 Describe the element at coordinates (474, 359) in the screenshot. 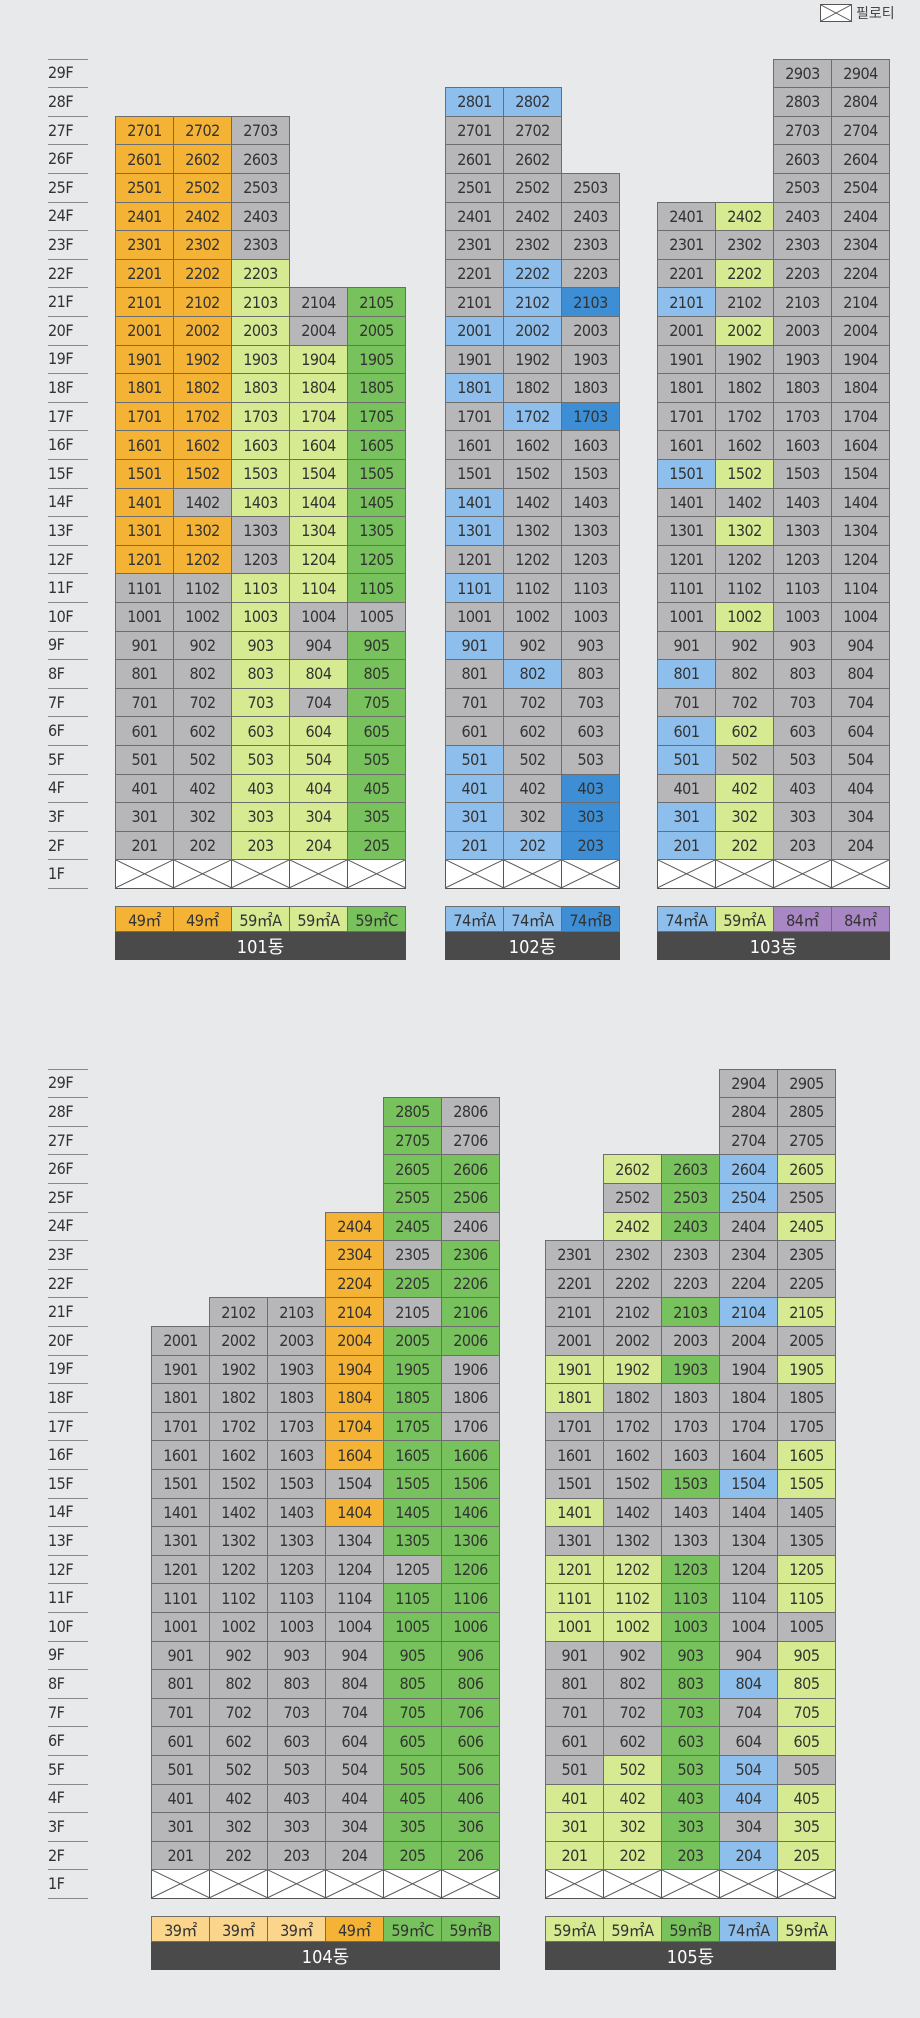

I see `unit-cell: 1901` at that location.